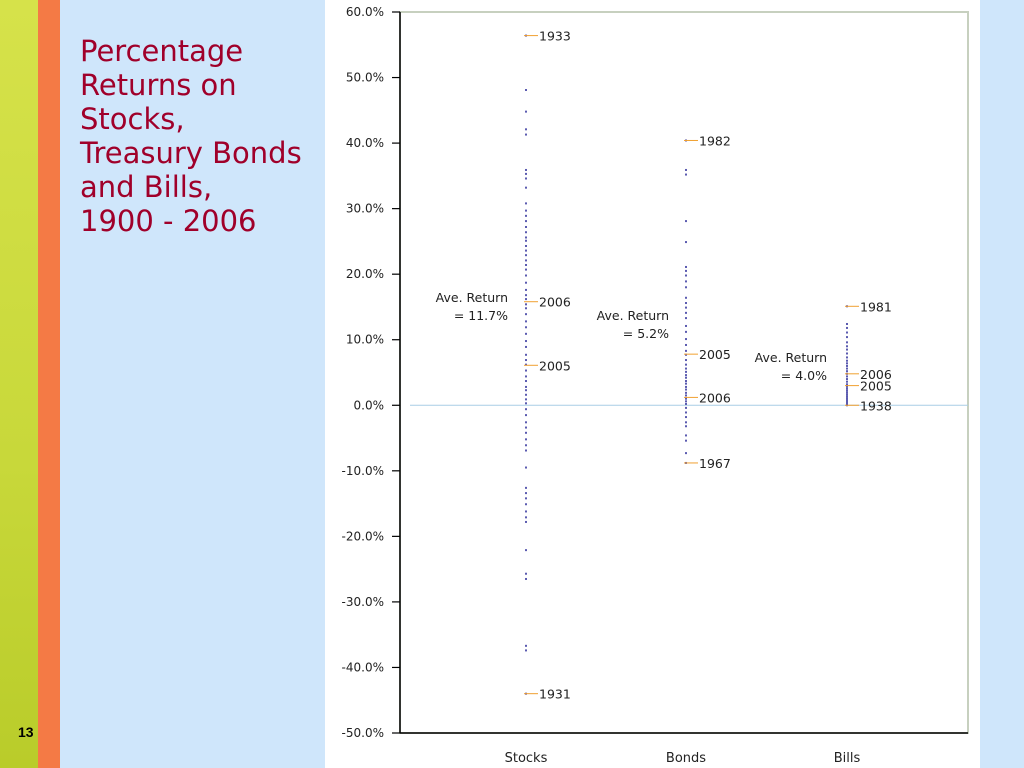  I want to click on y-tick-label: -50.0%, so click(363, 733).